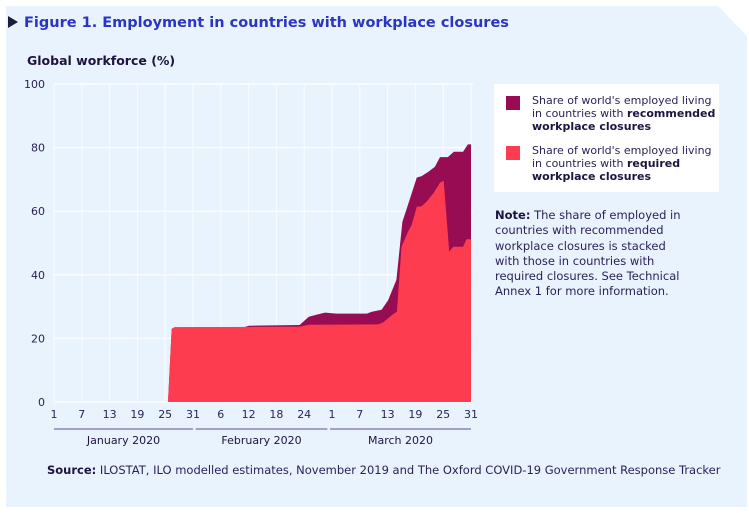  Describe the element at coordinates (513, 153) in the screenshot. I see `legend-swatch-required` at that location.